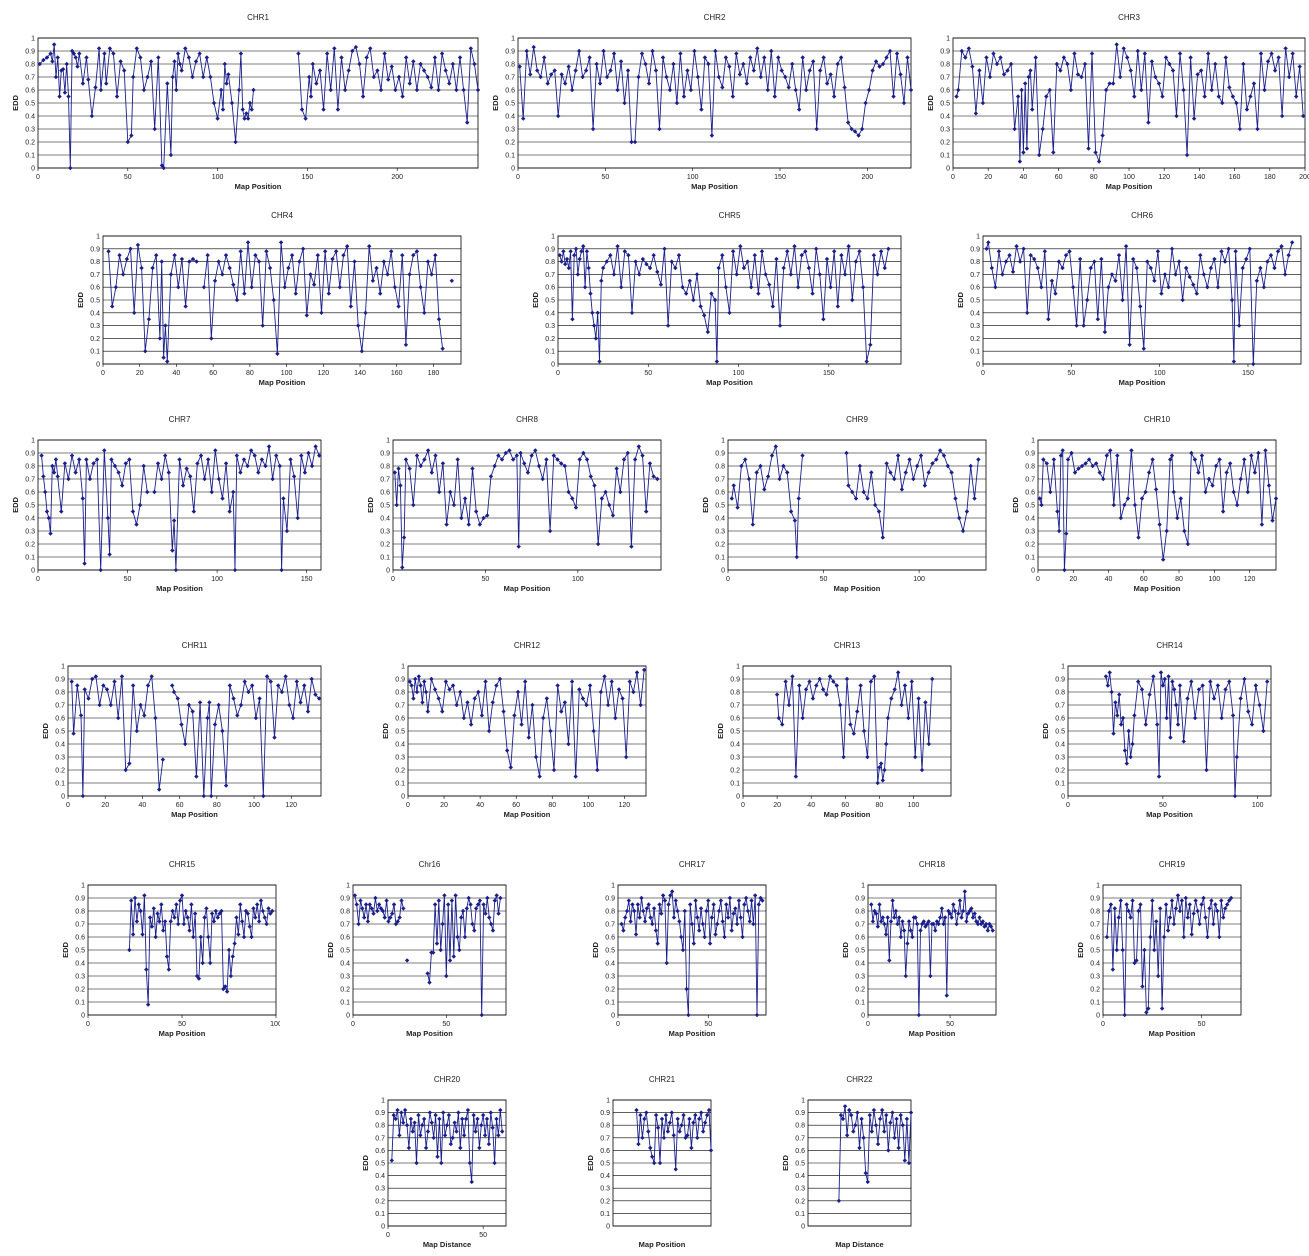 Image resolution: width=1309 pixels, height=1256 pixels. I want to click on x-tick-label: 0, so click(953, 177).